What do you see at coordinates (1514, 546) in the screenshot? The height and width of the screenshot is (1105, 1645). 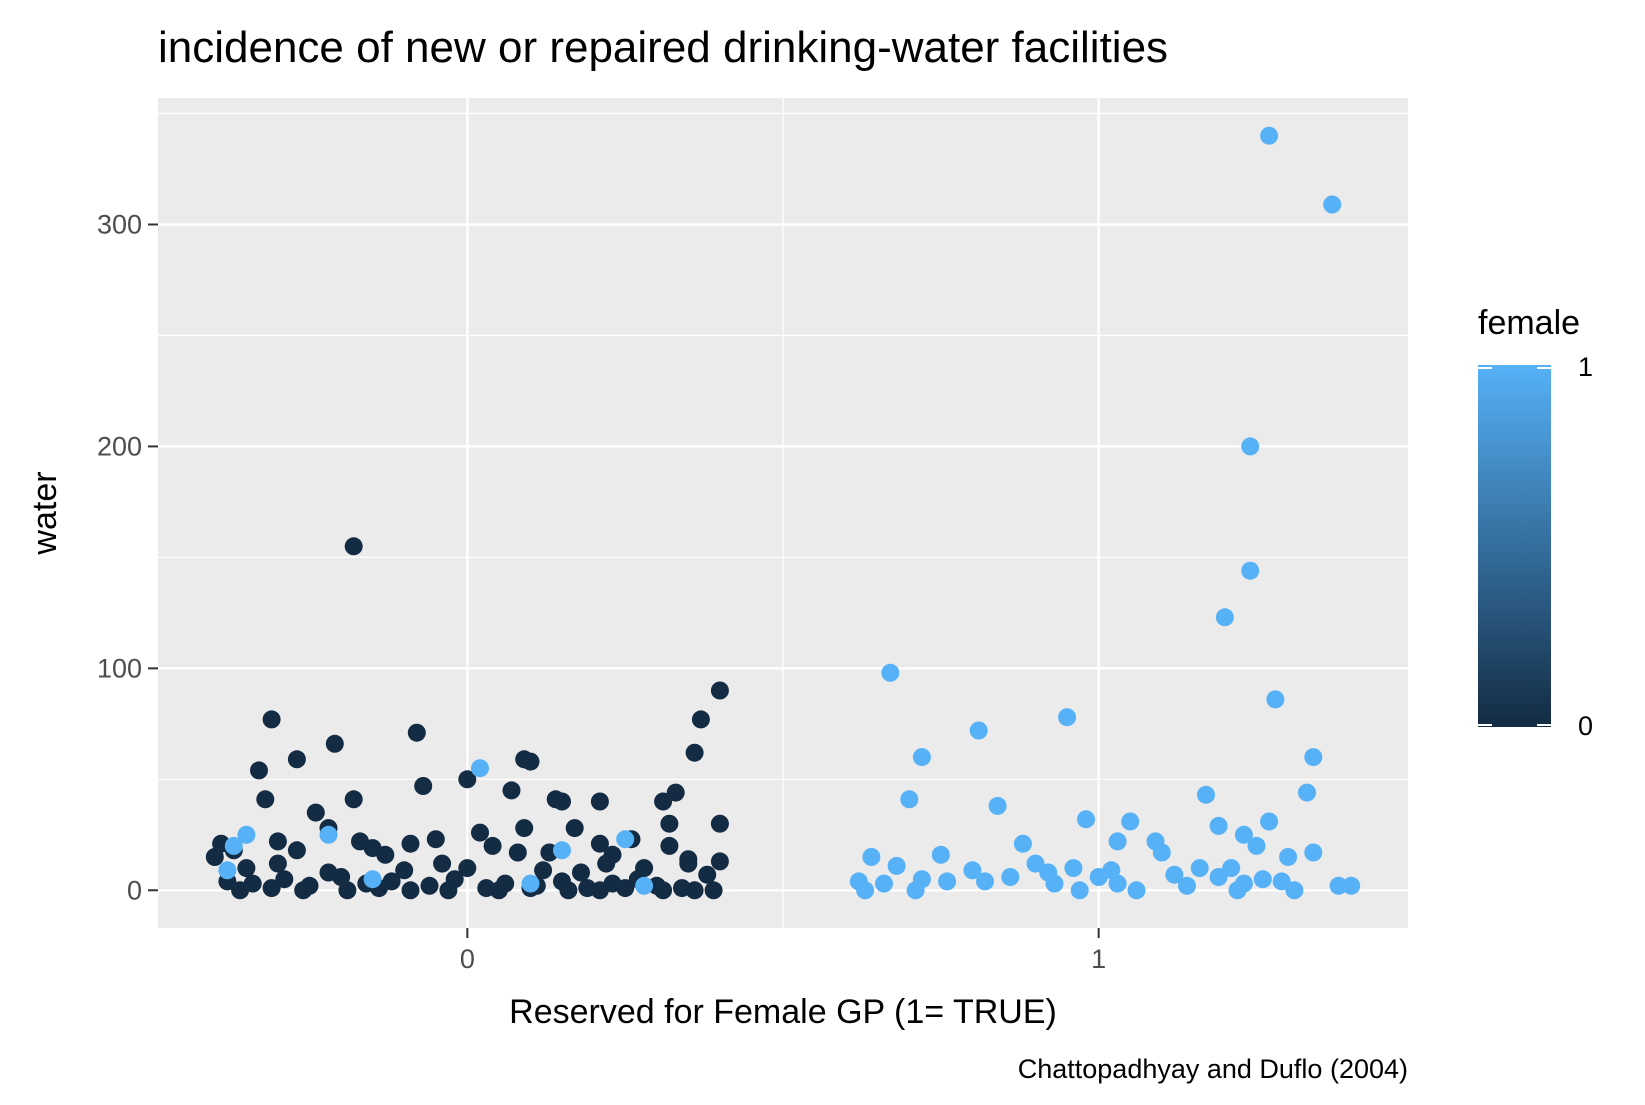 I see `legend-colorbar` at bounding box center [1514, 546].